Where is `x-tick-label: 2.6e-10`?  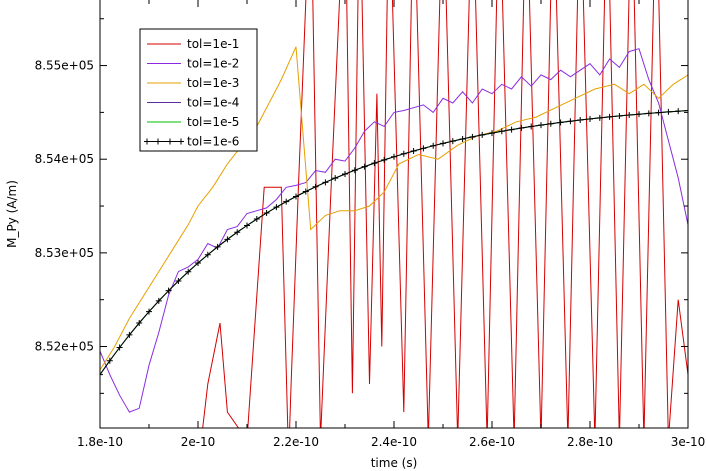 x-tick-label: 2.6e-10 is located at coordinates (492, 442).